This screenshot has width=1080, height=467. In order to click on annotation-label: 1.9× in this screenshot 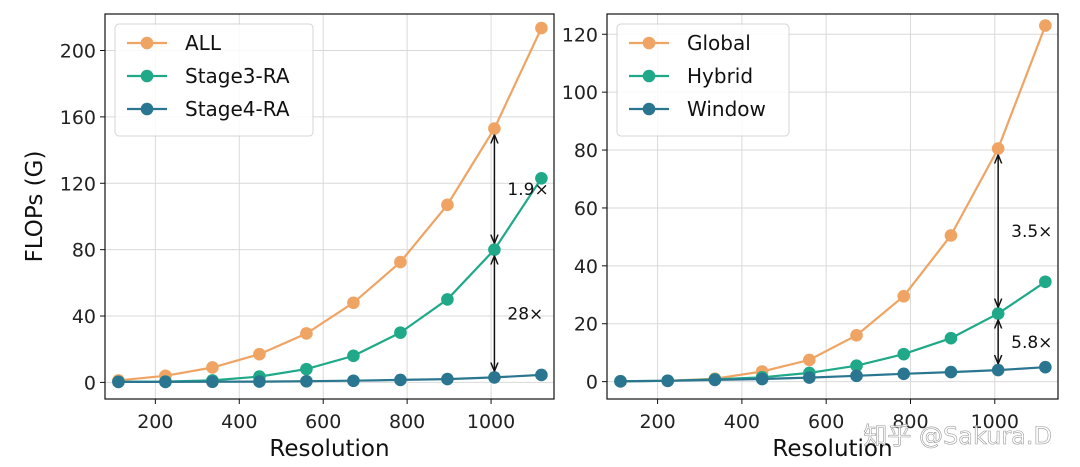, I will do `click(527, 190)`.